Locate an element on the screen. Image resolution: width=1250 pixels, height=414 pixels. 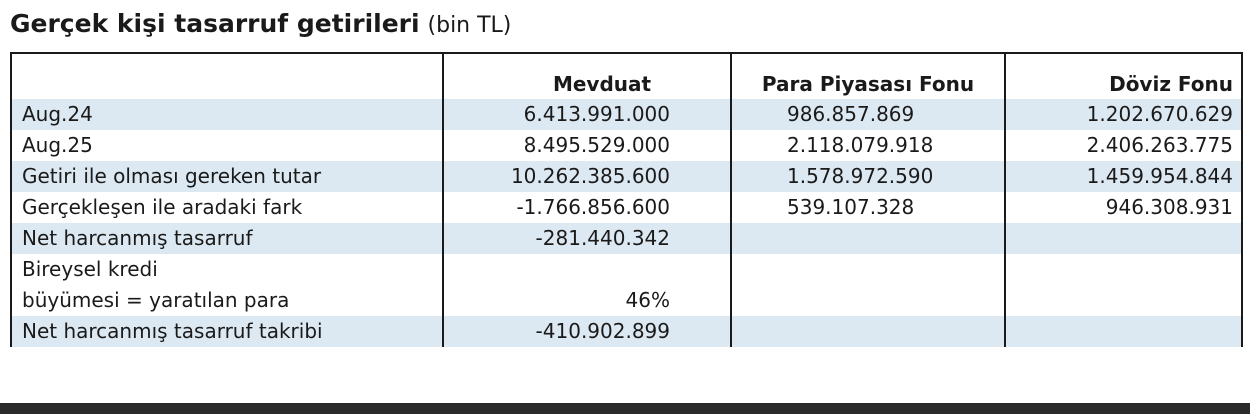
row-label: Gerçekleşen ile aradaki fark is located at coordinates (227, 207).